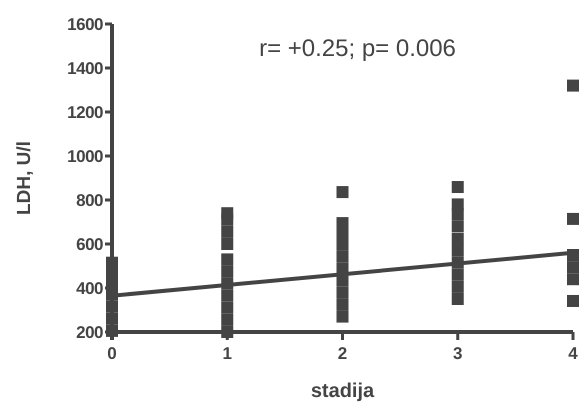 The height and width of the screenshot is (407, 581). I want to click on y-tick-label: 1200, so click(85, 112).